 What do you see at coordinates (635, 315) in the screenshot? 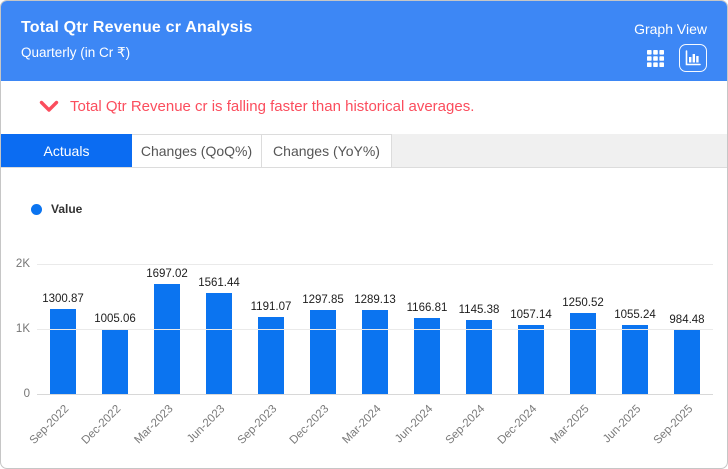
I see `bar-value-label: 1055.24` at bounding box center [635, 315].